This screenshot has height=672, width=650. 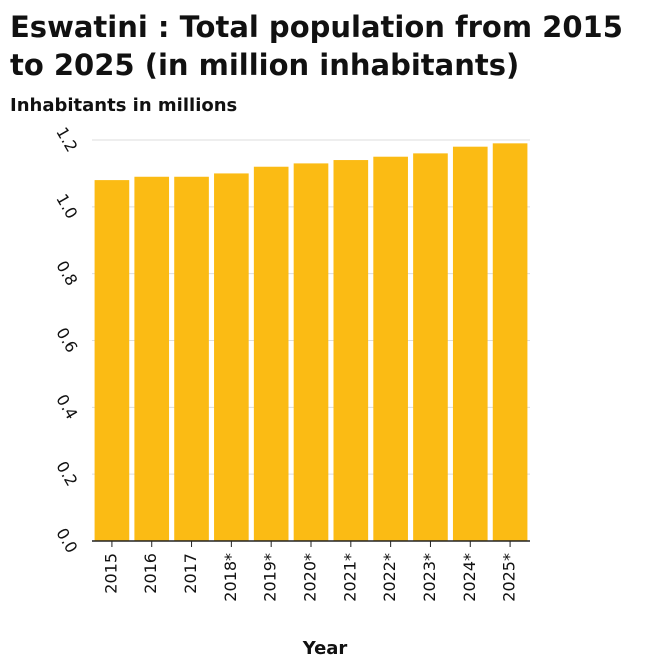 What do you see at coordinates (469, 577) in the screenshot?
I see `x-tick-label: 2024*` at bounding box center [469, 577].